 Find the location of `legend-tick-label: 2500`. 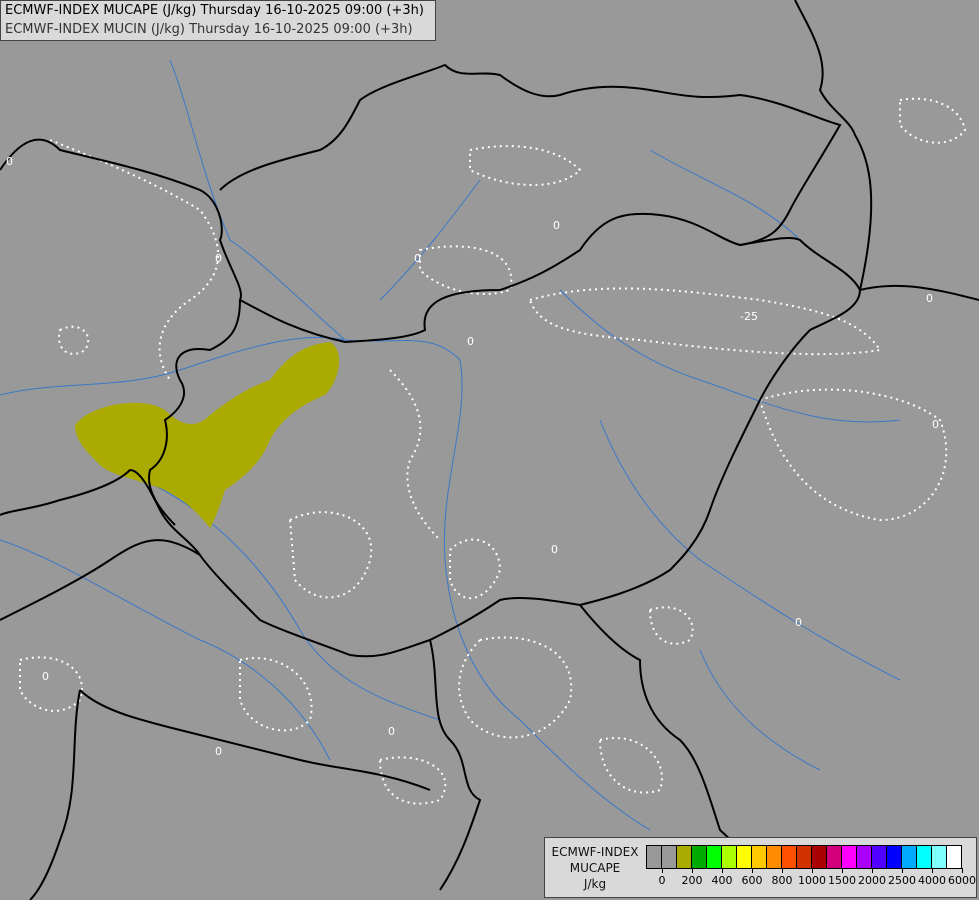

legend-tick-label: 2500 is located at coordinates (902, 880).